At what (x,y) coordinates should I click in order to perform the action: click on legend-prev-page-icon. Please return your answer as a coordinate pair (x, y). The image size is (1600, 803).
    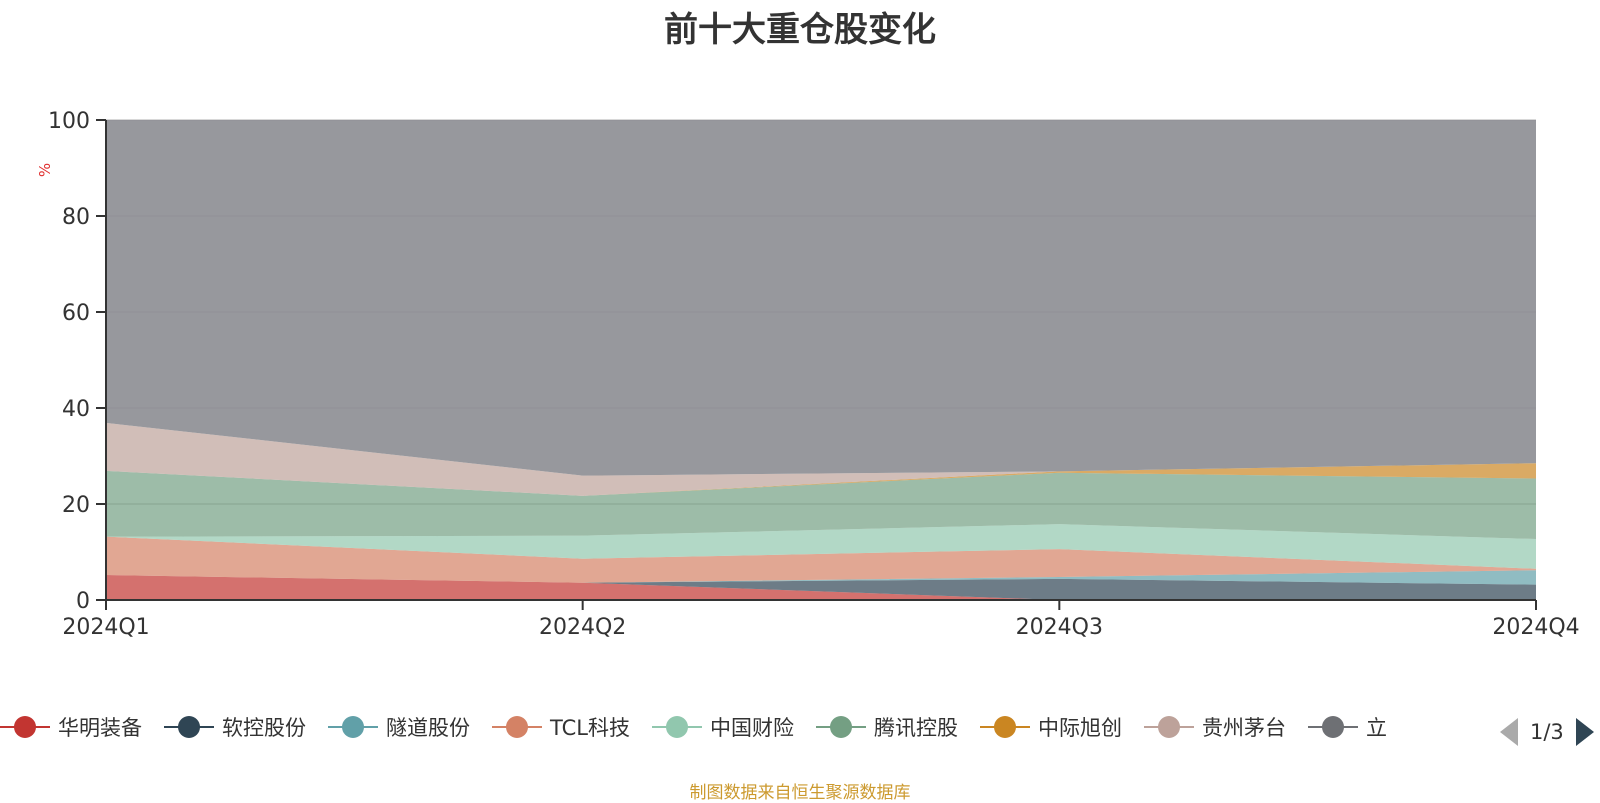
    Looking at the image, I should click on (1509, 732).